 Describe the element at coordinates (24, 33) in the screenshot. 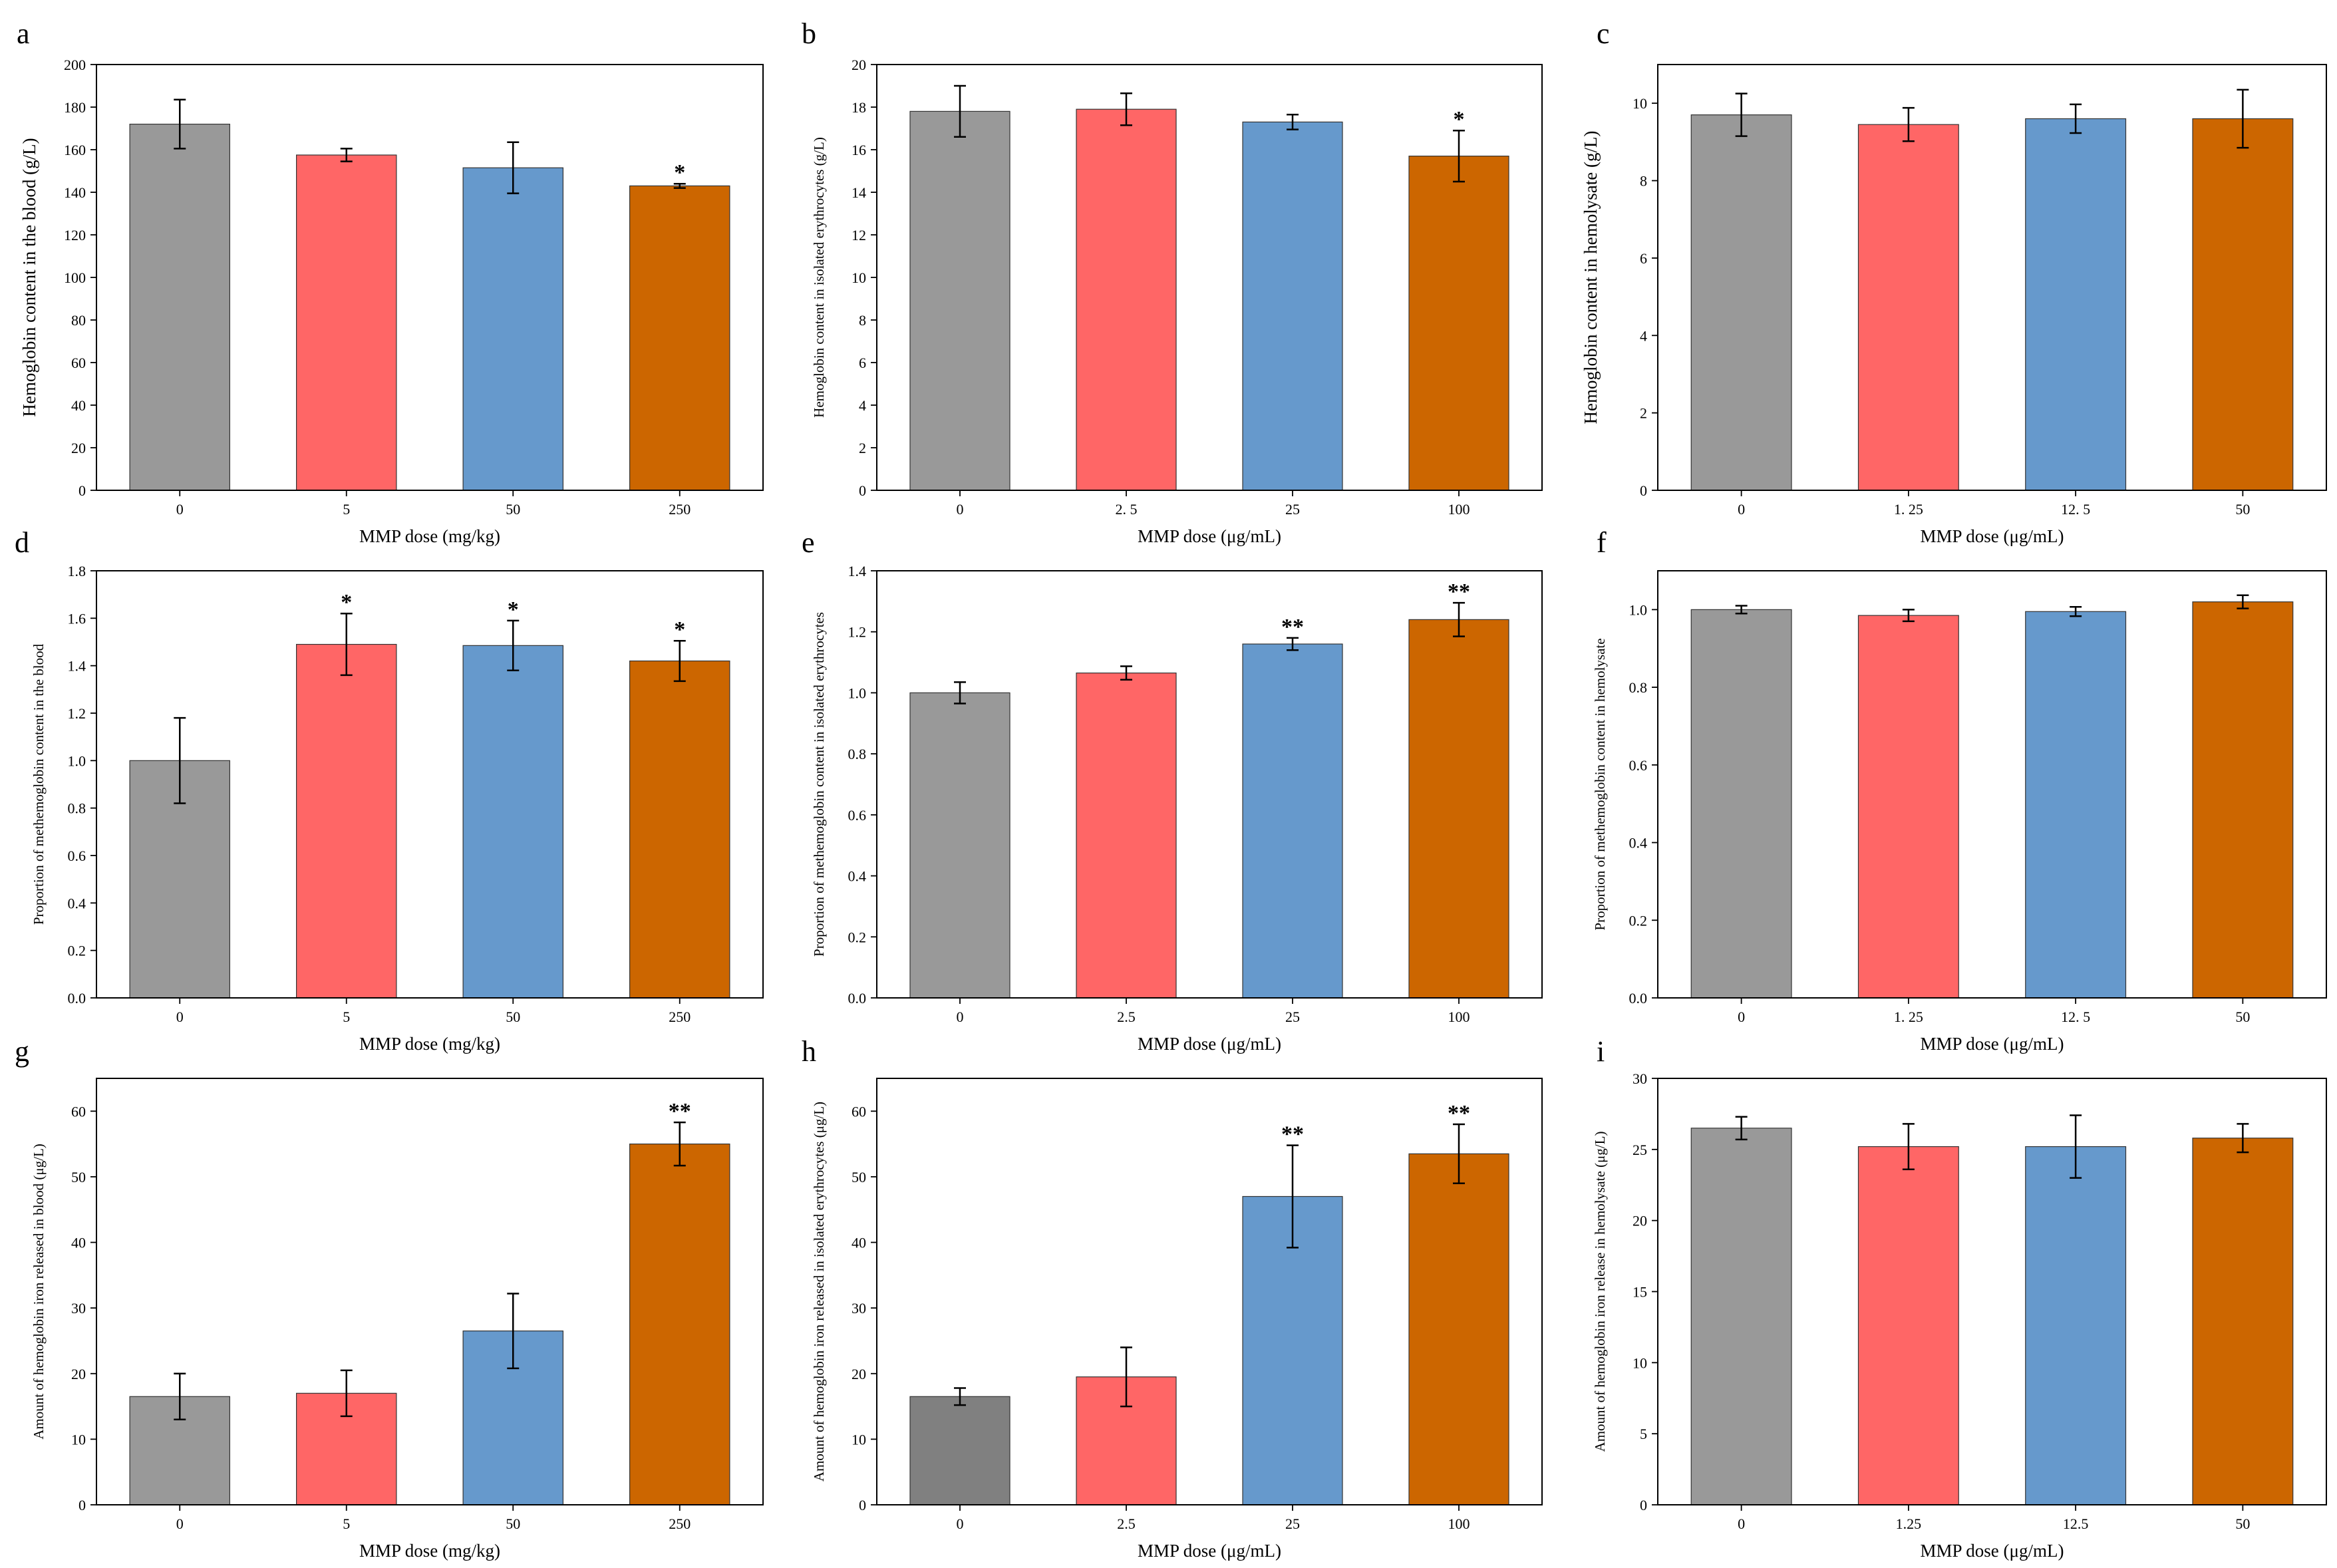

I see `panel-letter-a: a` at that location.